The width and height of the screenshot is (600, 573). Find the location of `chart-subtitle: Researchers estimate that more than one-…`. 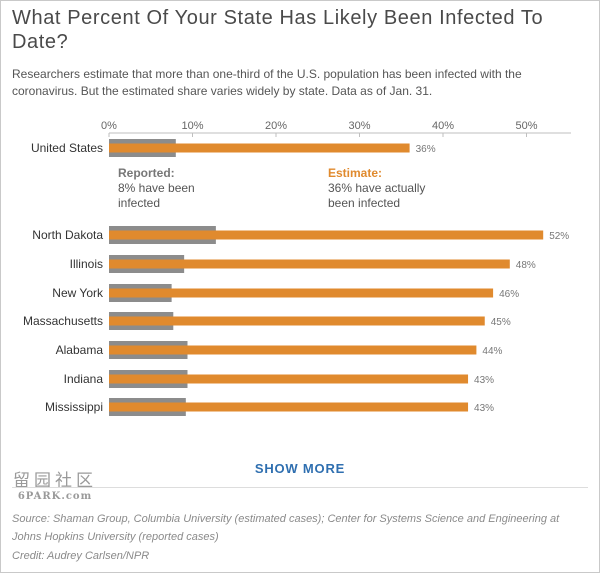

chart-subtitle: Researchers estimate that more than one-… is located at coordinates (267, 82).